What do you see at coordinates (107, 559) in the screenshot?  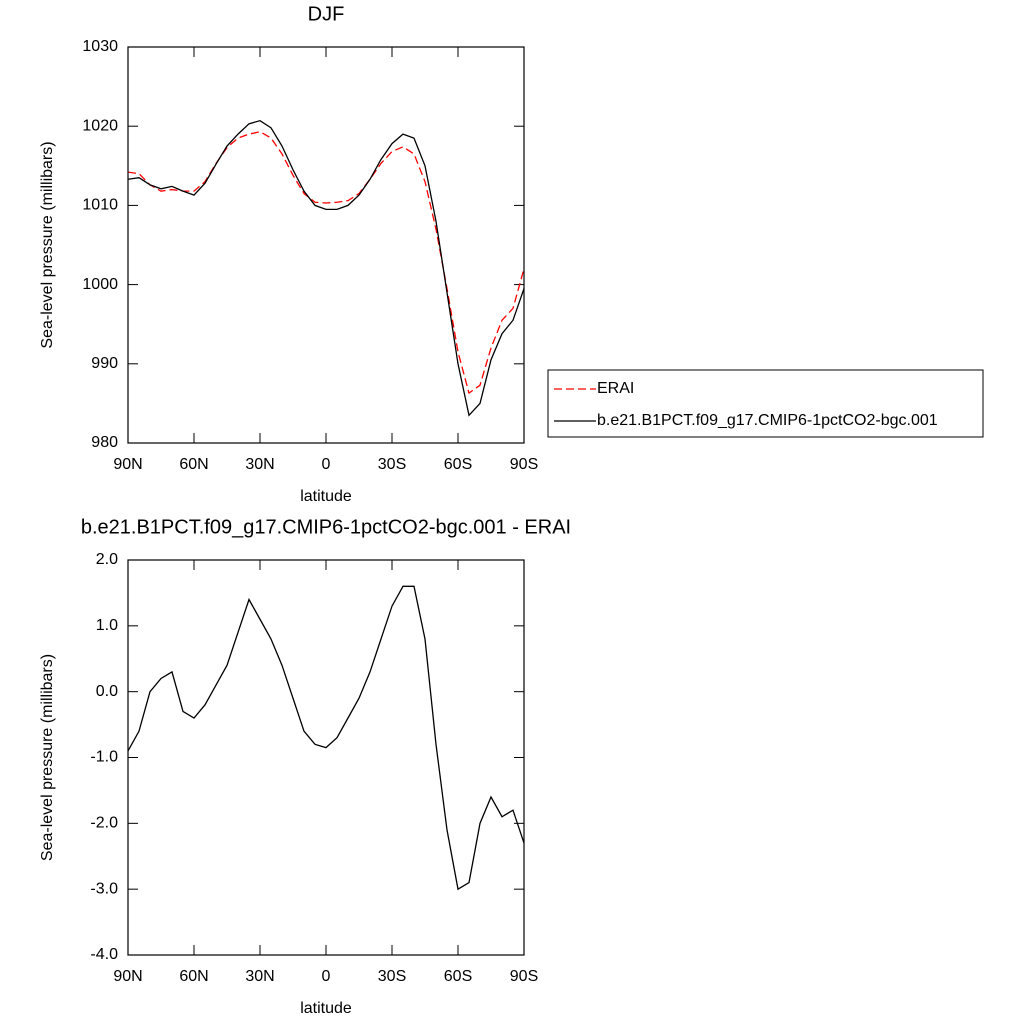 I see `y-tick-label: 2.0` at bounding box center [107, 559].